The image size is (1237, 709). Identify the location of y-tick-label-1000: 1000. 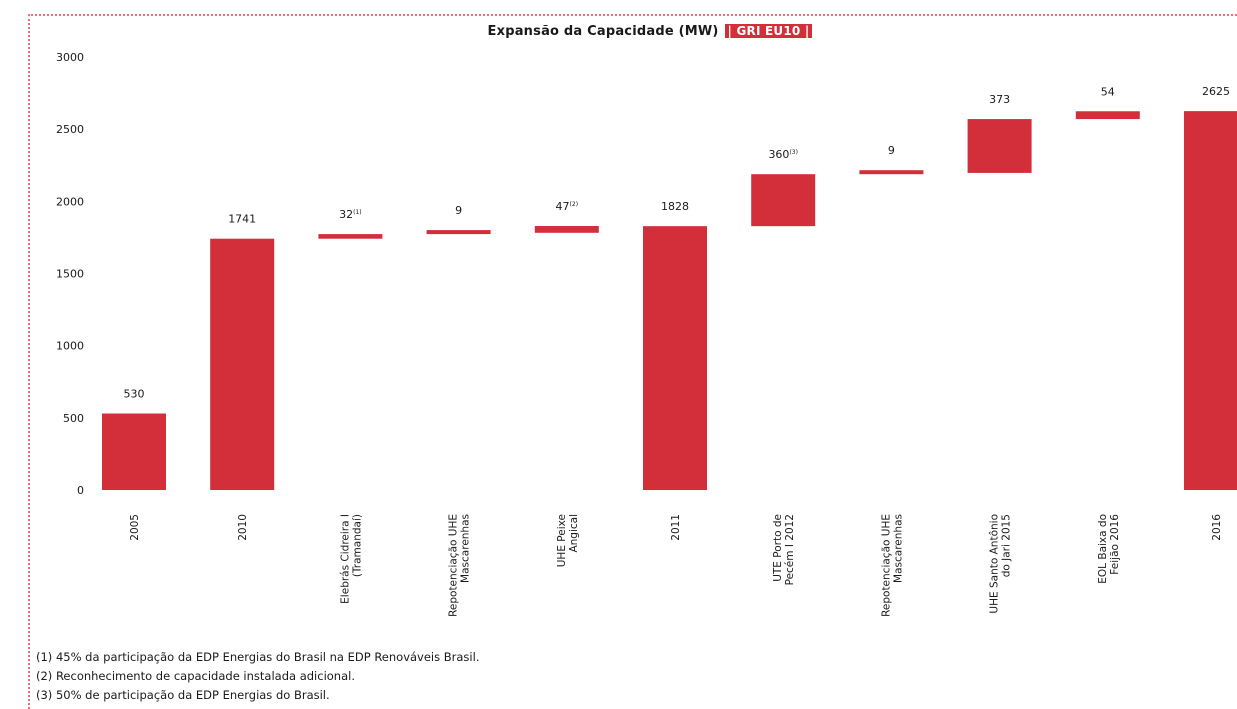
(70, 346).